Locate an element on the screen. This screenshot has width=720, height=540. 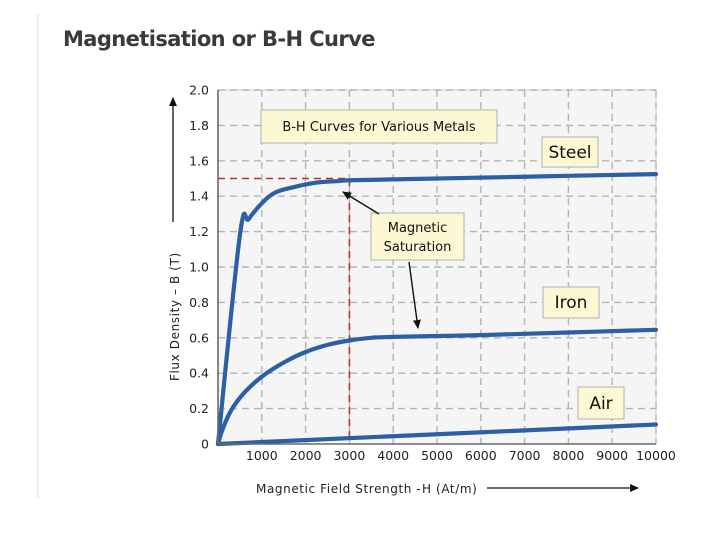
y-axis-label: Flux Density – B (T) is located at coordinates (175, 316).